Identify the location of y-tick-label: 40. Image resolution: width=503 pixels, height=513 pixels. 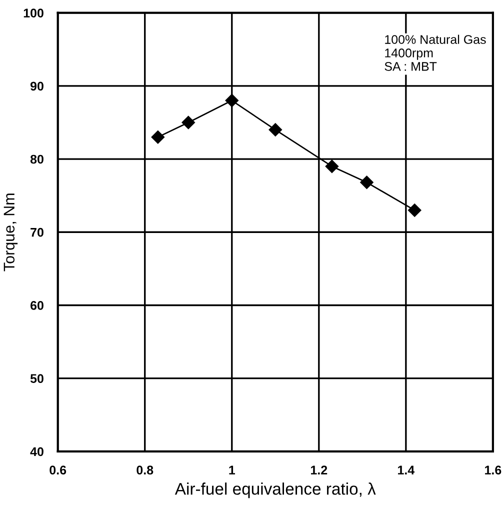
(37, 451).